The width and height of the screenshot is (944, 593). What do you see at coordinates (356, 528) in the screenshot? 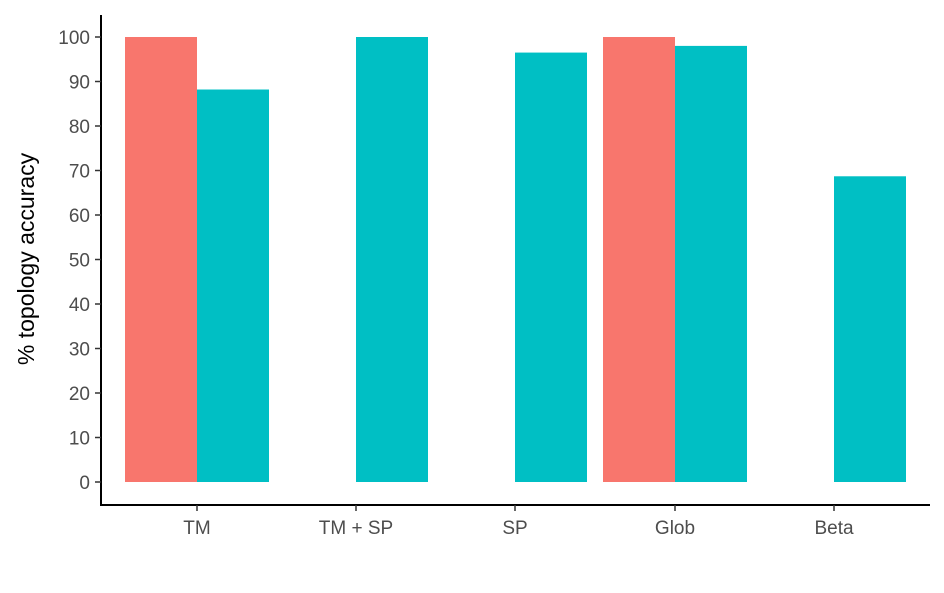
I see `x-tick-label: TM + SP` at bounding box center [356, 528].